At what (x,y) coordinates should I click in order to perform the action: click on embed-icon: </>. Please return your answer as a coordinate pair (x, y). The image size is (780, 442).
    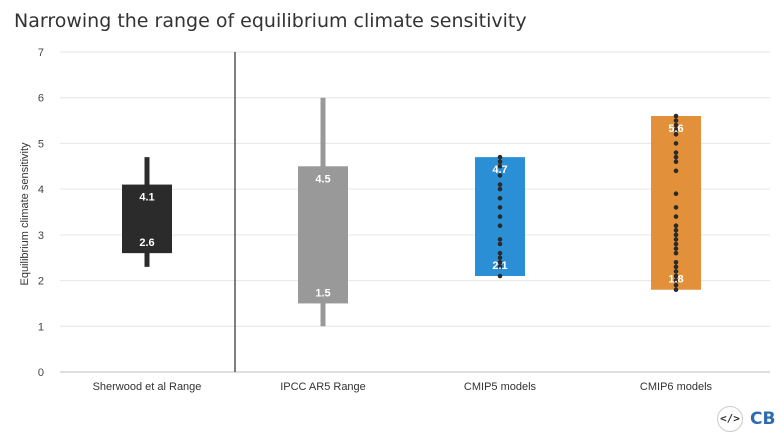
    Looking at the image, I should click on (730, 419).